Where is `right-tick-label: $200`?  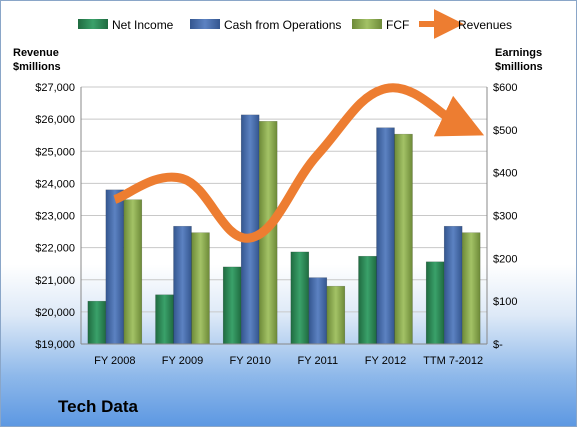 right-tick-label: $200 is located at coordinates (505, 259).